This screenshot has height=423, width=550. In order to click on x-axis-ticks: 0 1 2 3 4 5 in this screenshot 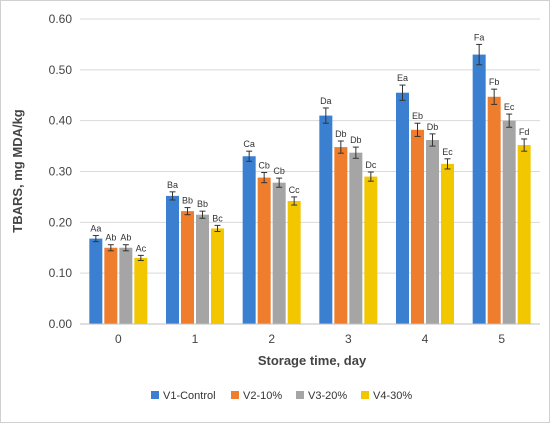, I will do `click(310, 339)`.